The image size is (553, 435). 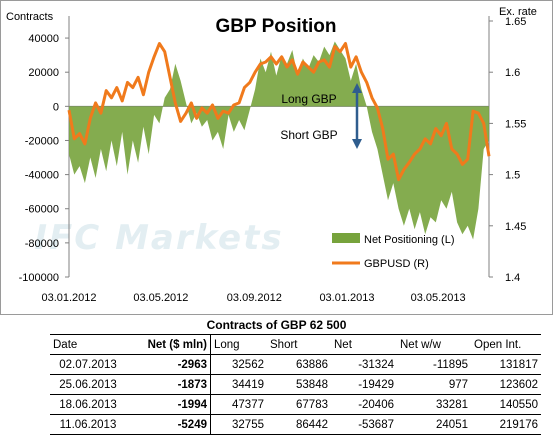 I want to click on y-right-axis-label: Ex. rate, so click(x=518, y=12).